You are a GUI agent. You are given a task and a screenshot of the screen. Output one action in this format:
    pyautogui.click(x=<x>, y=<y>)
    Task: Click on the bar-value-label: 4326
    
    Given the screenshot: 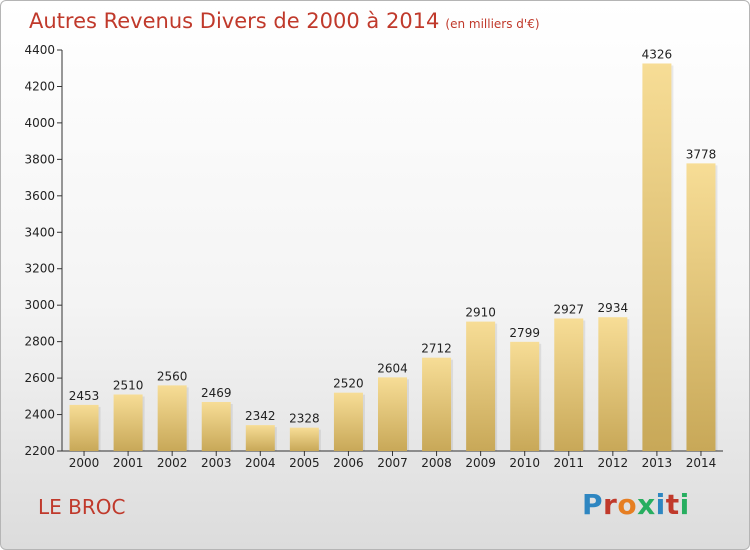 What is the action you would take?
    pyautogui.click(x=657, y=54)
    